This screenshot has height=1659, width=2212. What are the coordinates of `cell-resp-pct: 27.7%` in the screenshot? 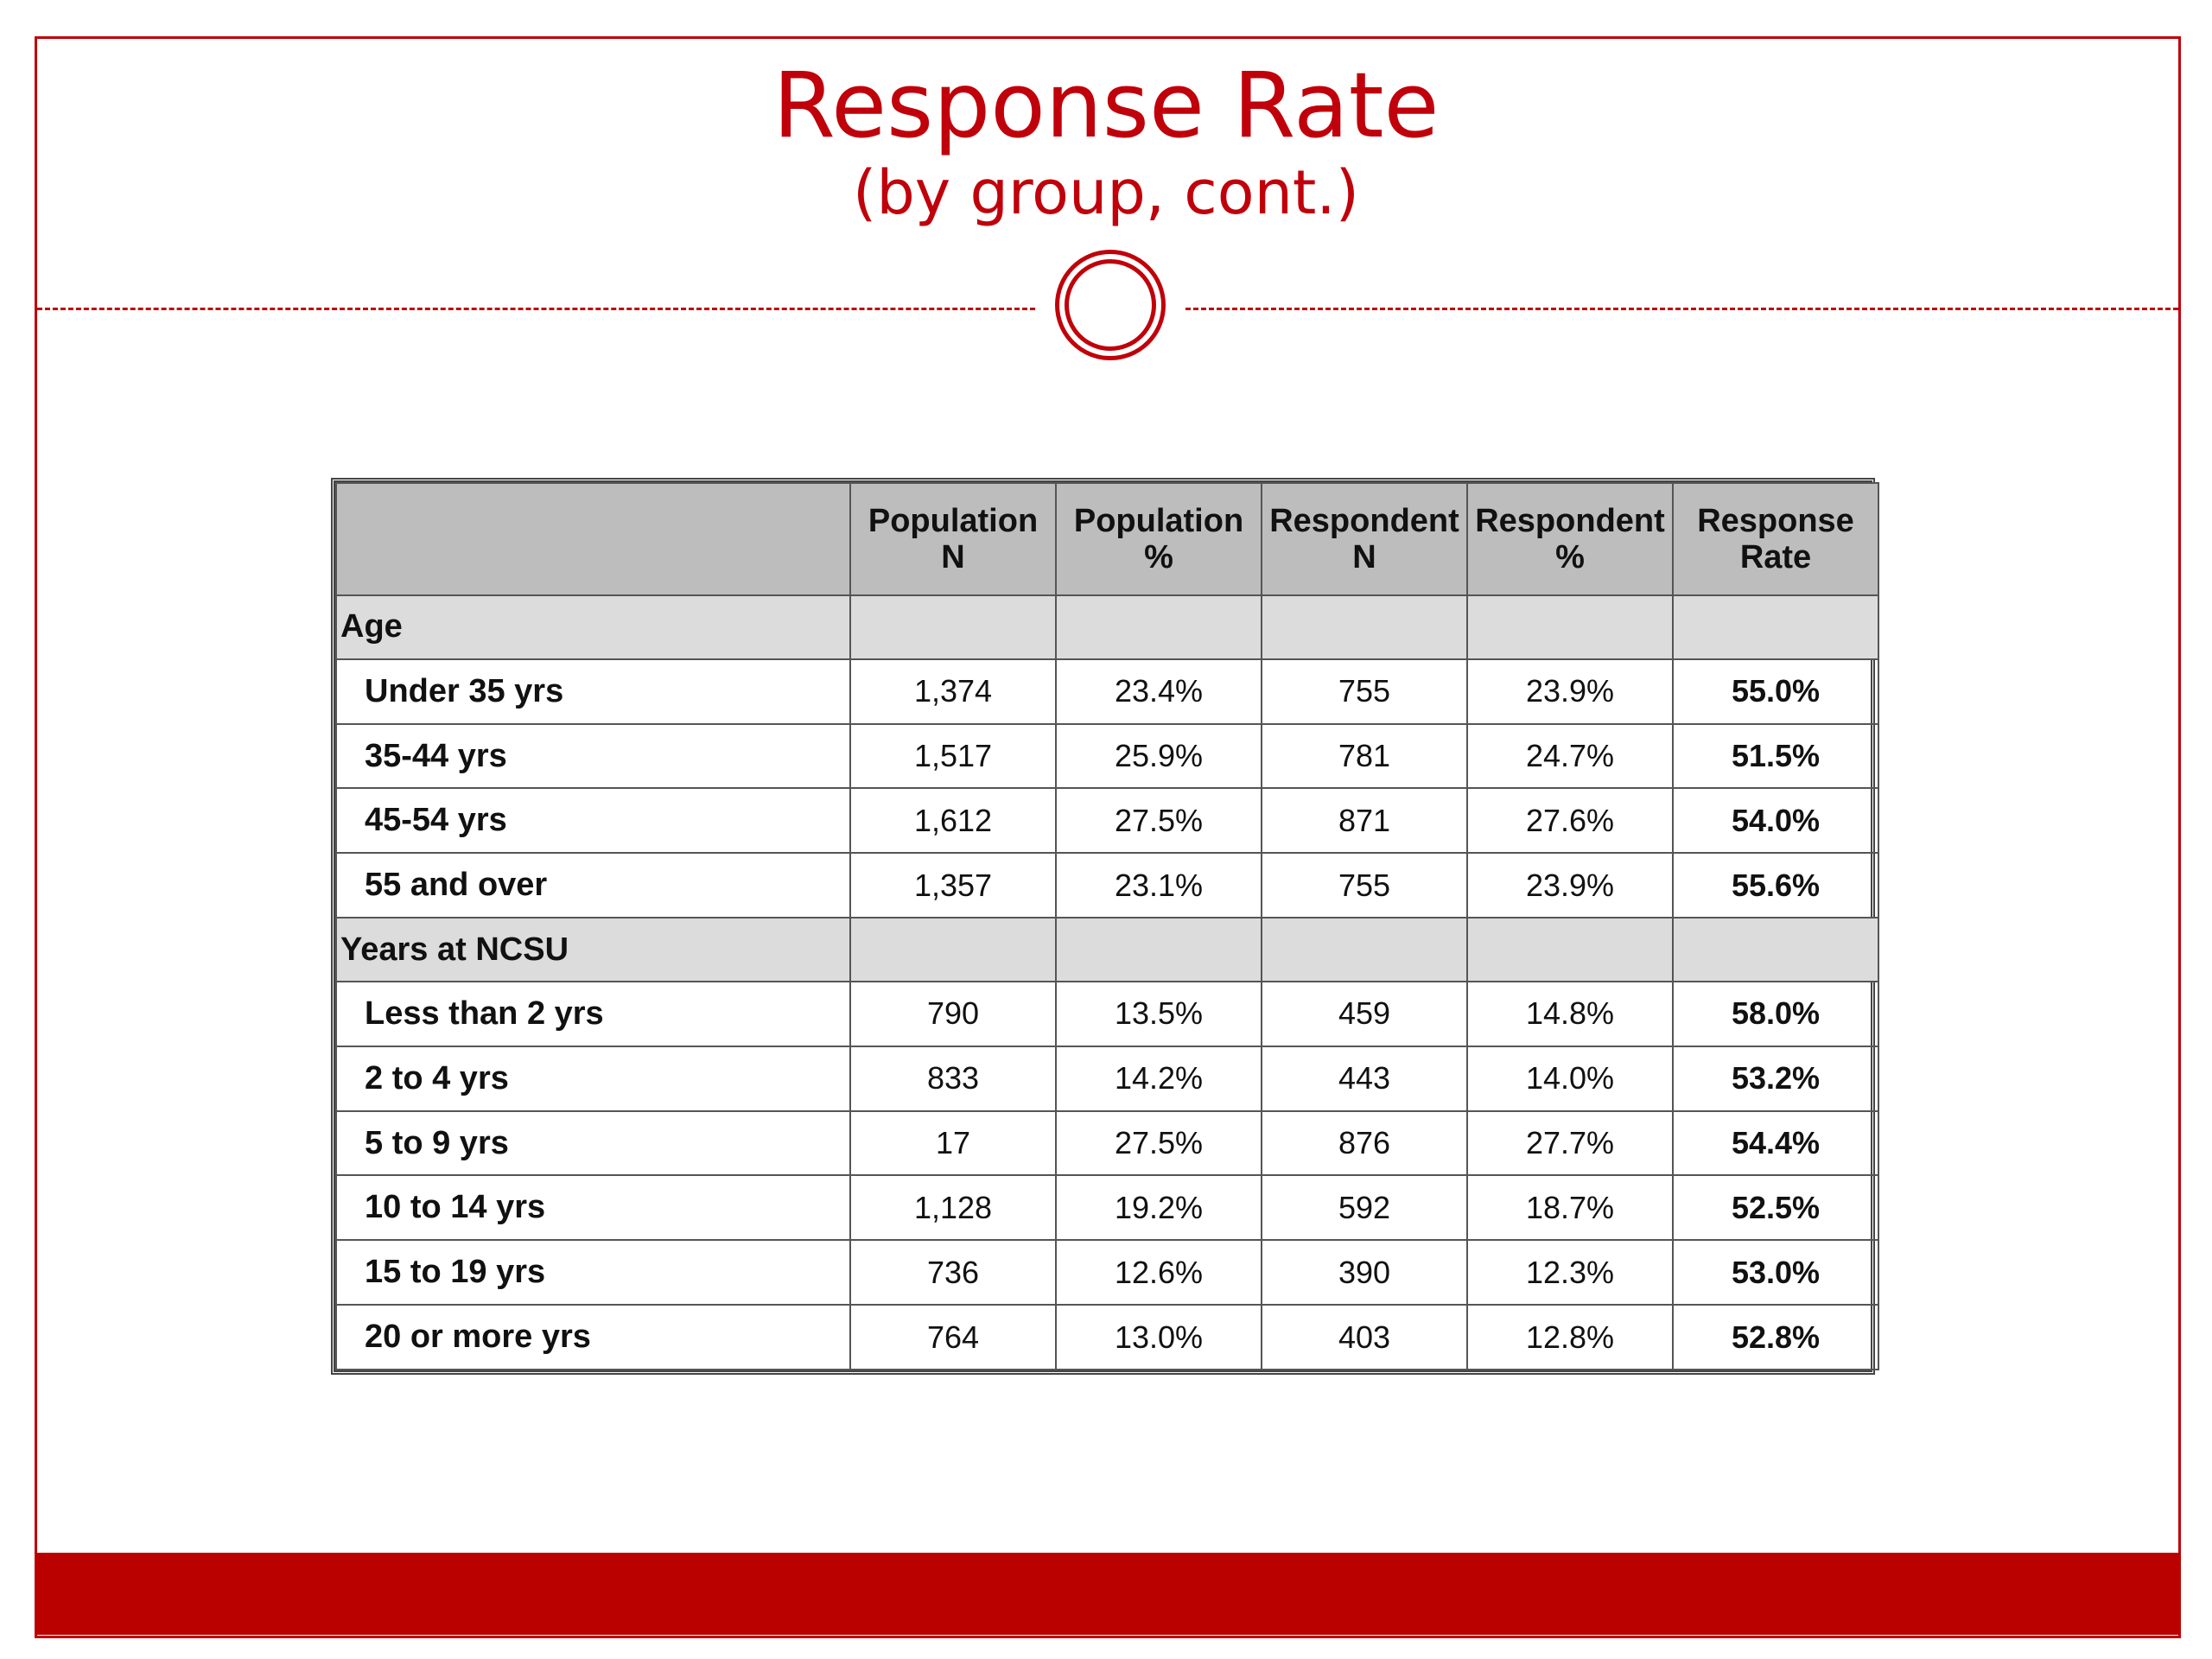 It's located at (1570, 1143).